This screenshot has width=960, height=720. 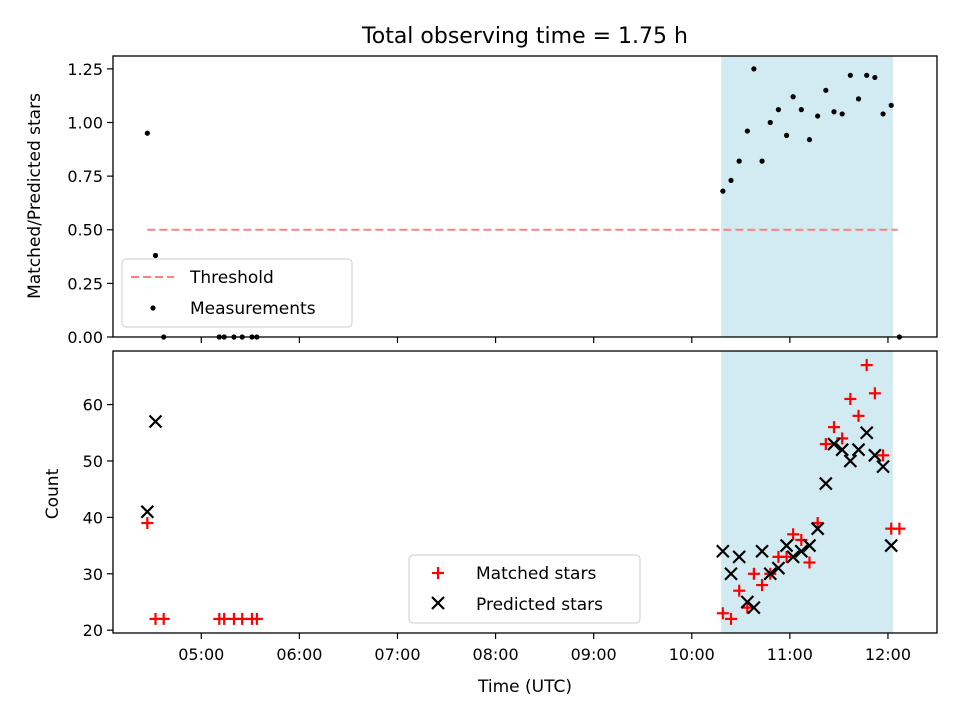 What do you see at coordinates (692, 654) in the screenshot?
I see `x-tick-label: 10:00` at bounding box center [692, 654].